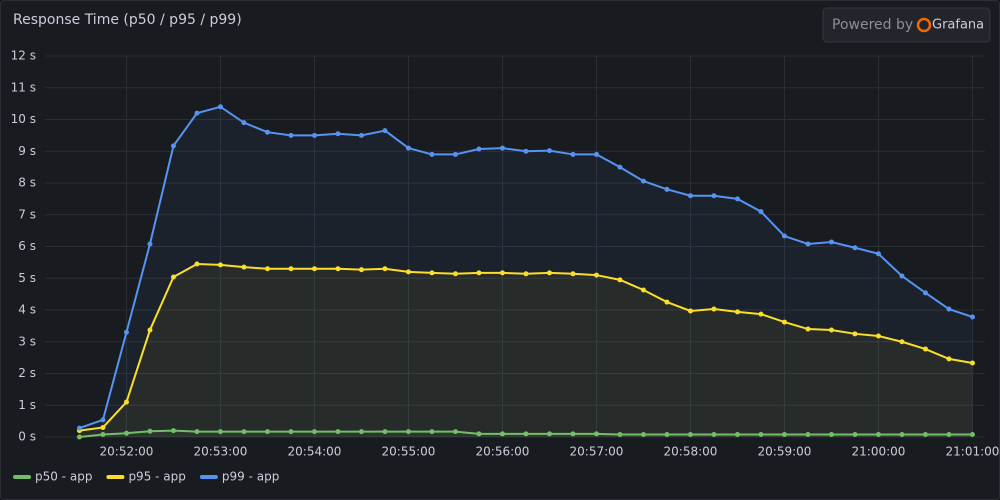 Image resolution: width=1000 pixels, height=500 pixels. What do you see at coordinates (27, 310) in the screenshot?
I see `y-tick-label: 4 s` at bounding box center [27, 310].